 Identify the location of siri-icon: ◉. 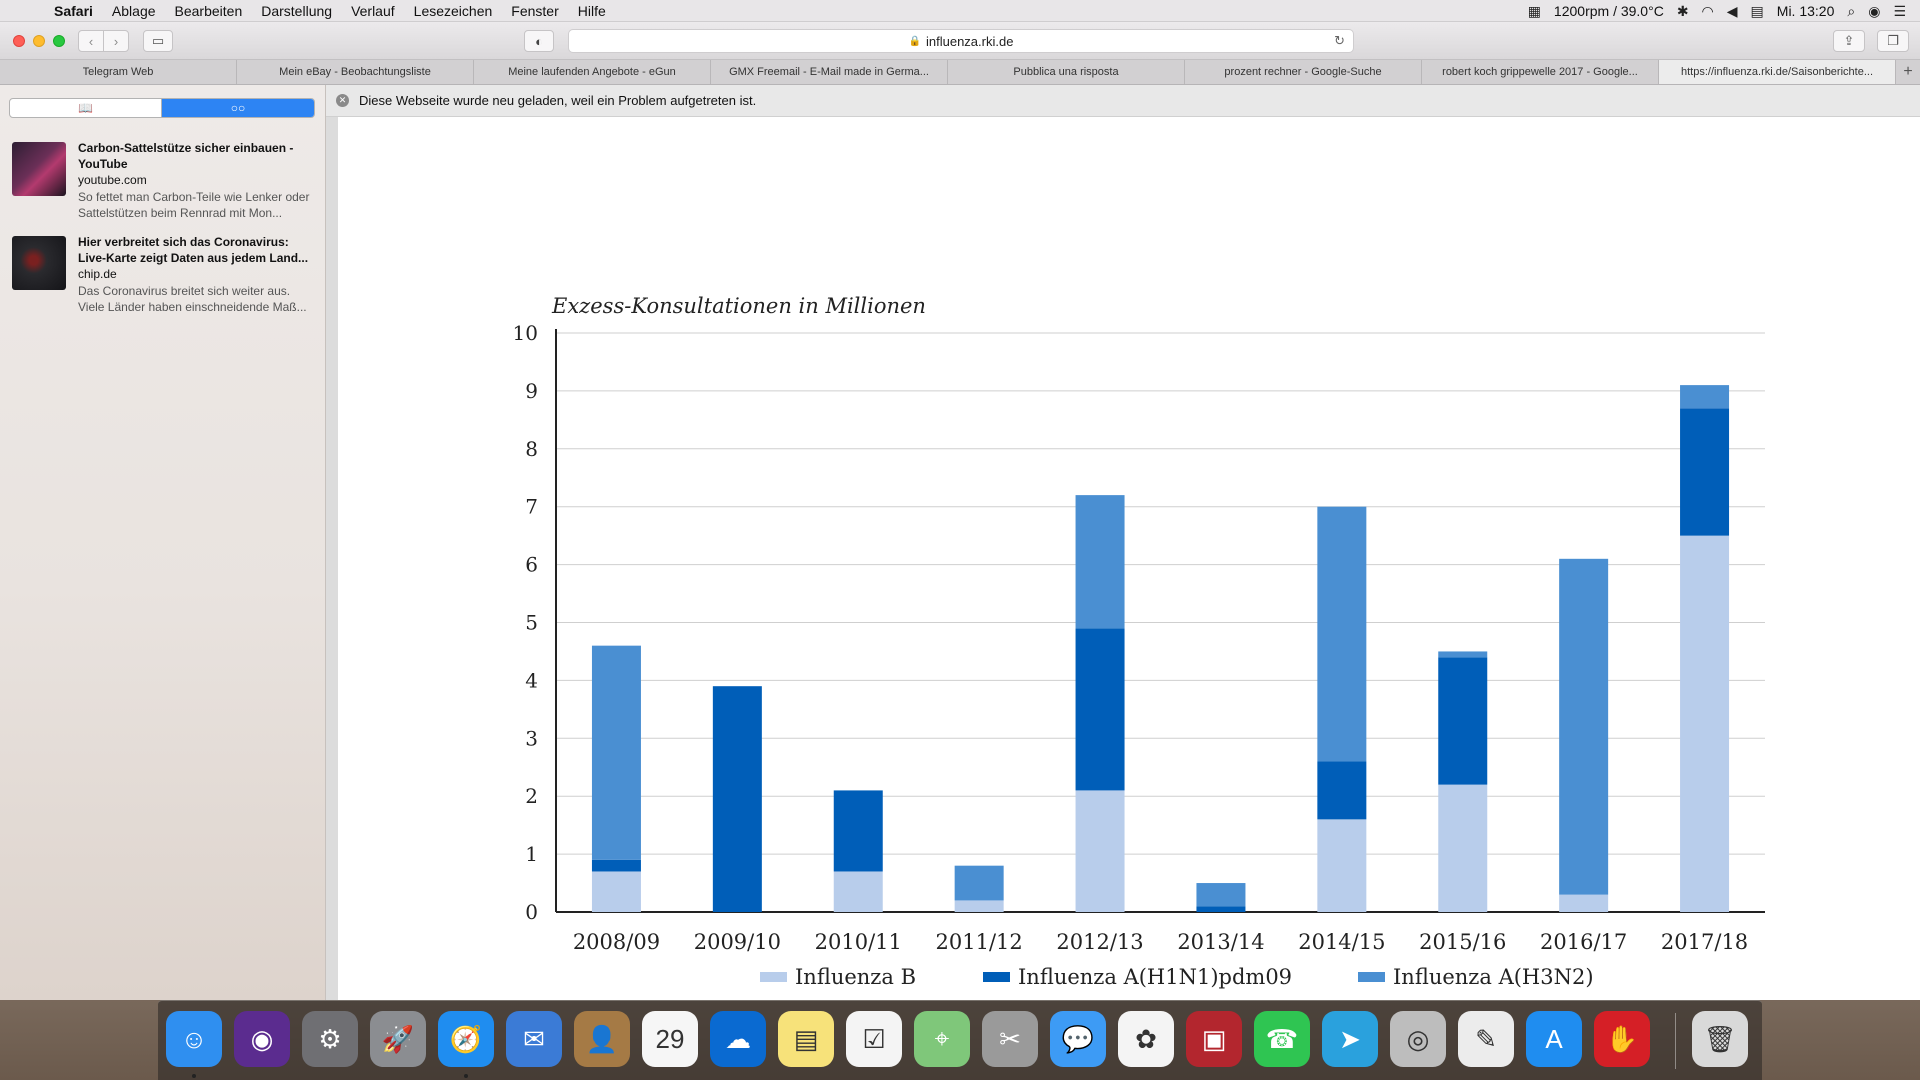
(262, 1039).